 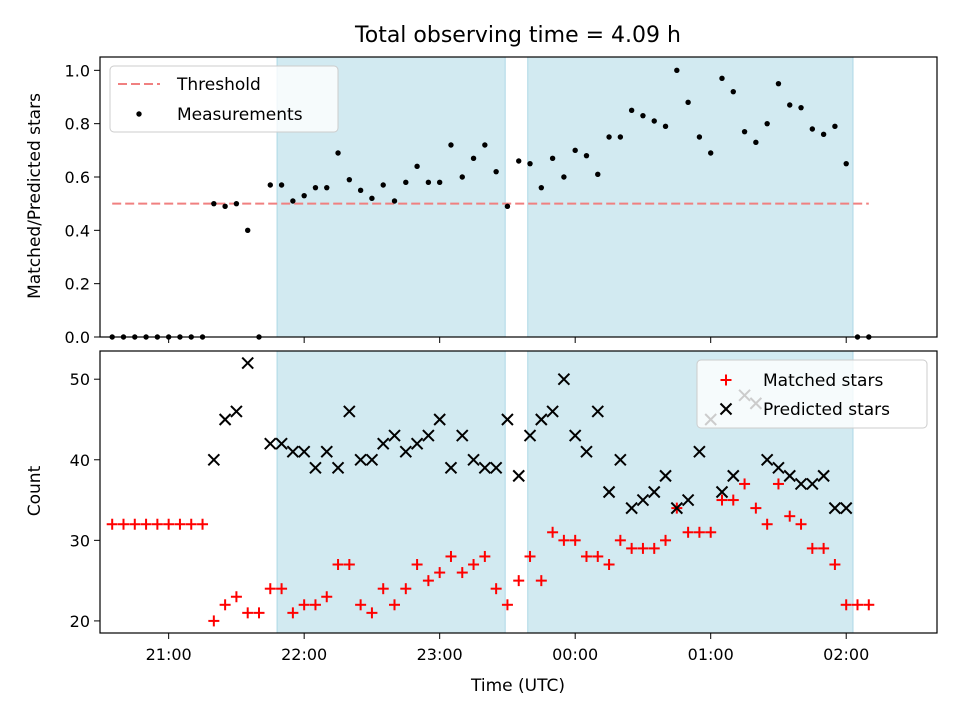 I want to click on shaded-period, so click(x=690, y=197).